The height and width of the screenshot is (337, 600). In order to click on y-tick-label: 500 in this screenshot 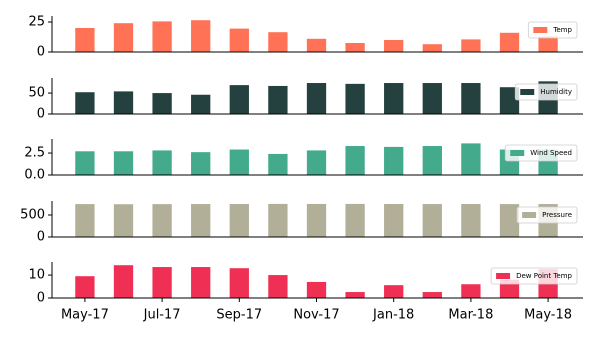, I will do `click(32, 214)`.